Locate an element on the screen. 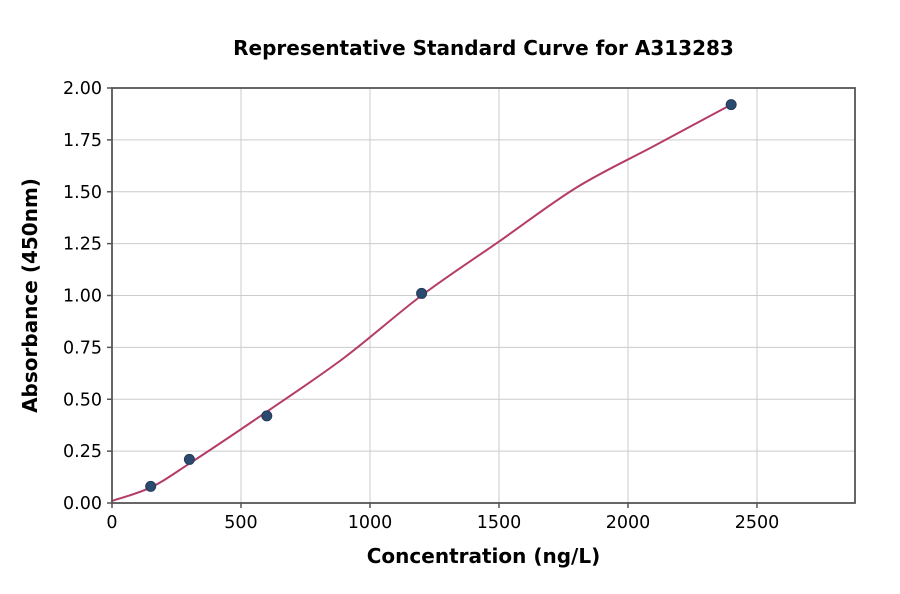 This screenshot has height=594, width=900. y-tick-label: 2.00 is located at coordinates (82, 89).